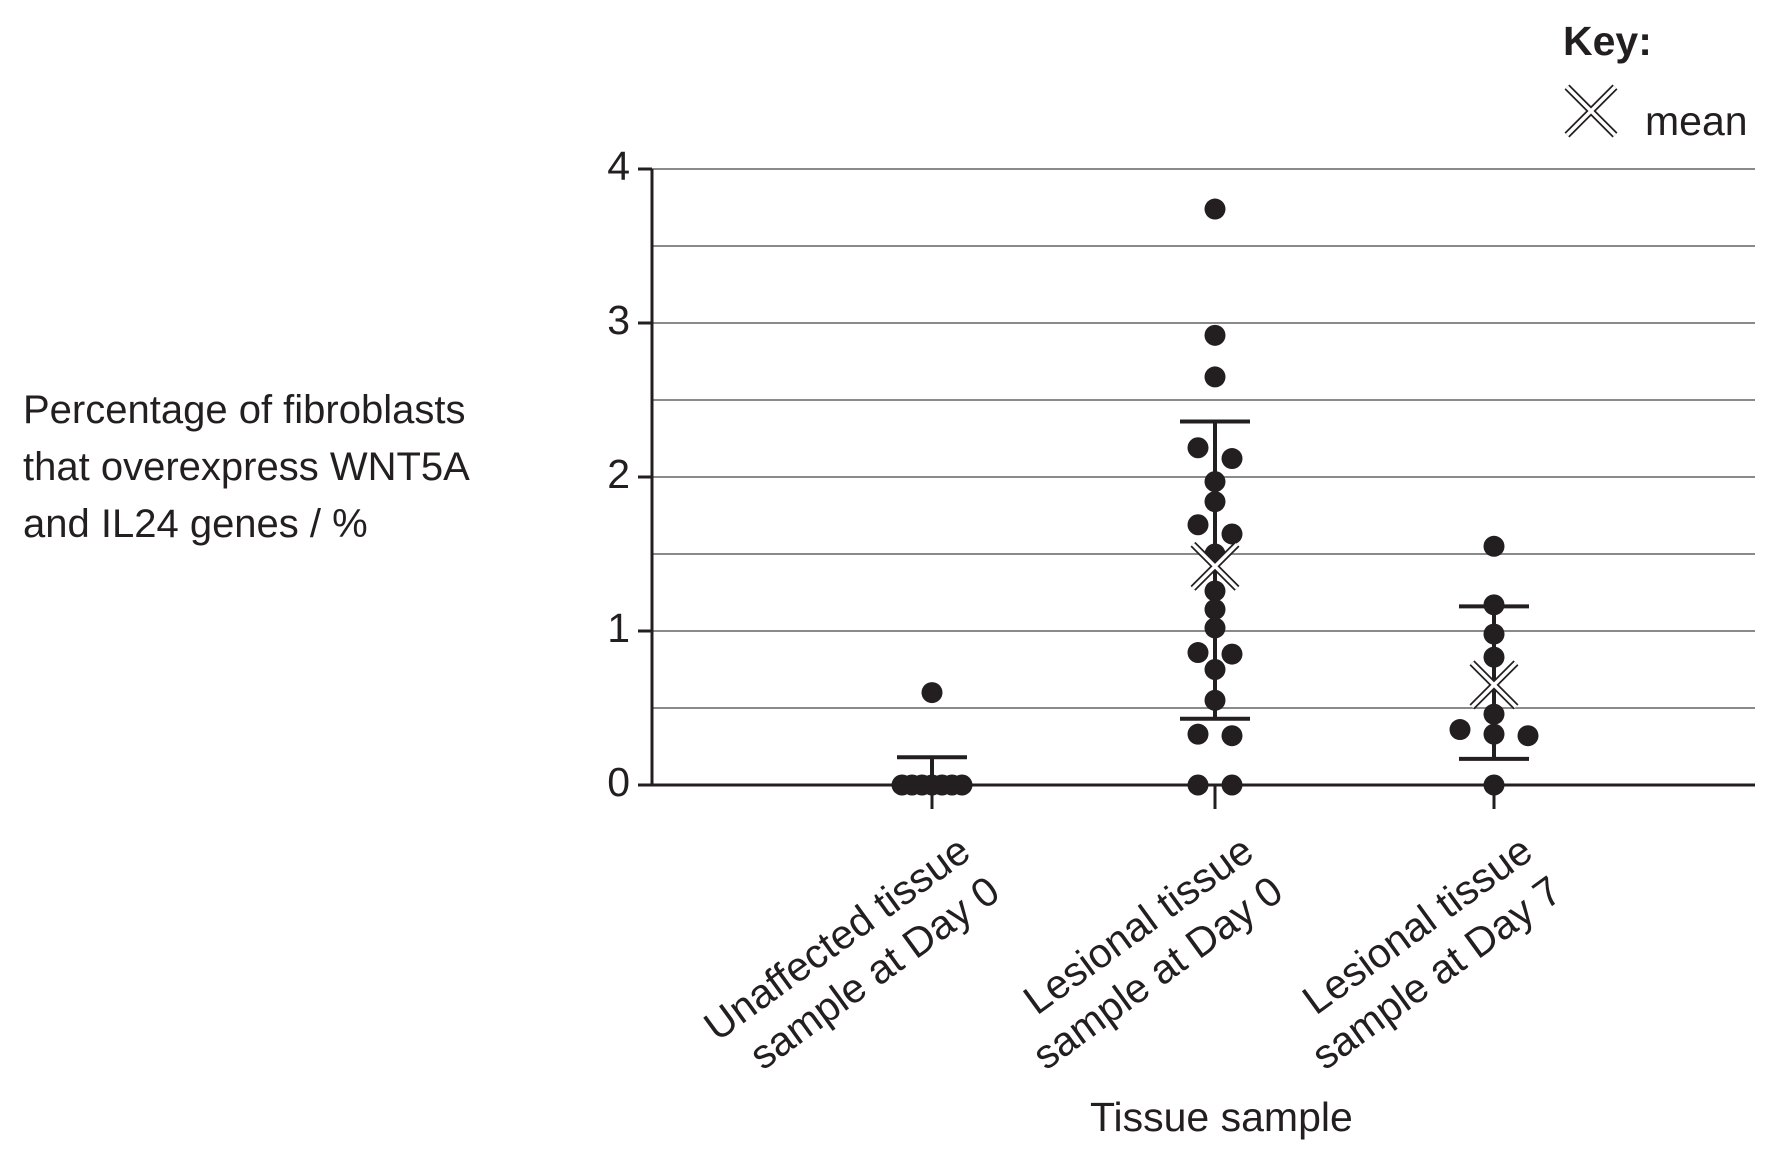 This screenshot has height=1161, width=1778. I want to click on y-tick-label: 1, so click(618, 628).